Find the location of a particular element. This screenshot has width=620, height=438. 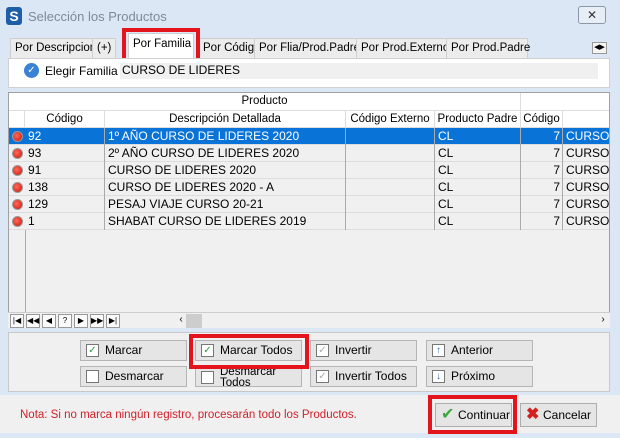

desmarcar-label: Desmarcar is located at coordinates (134, 376).